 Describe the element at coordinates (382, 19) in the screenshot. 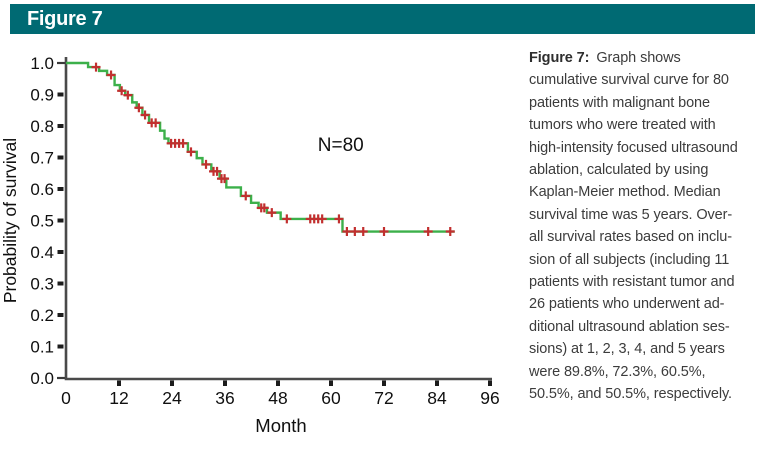

I see `figure-banner: Figure 7` at that location.